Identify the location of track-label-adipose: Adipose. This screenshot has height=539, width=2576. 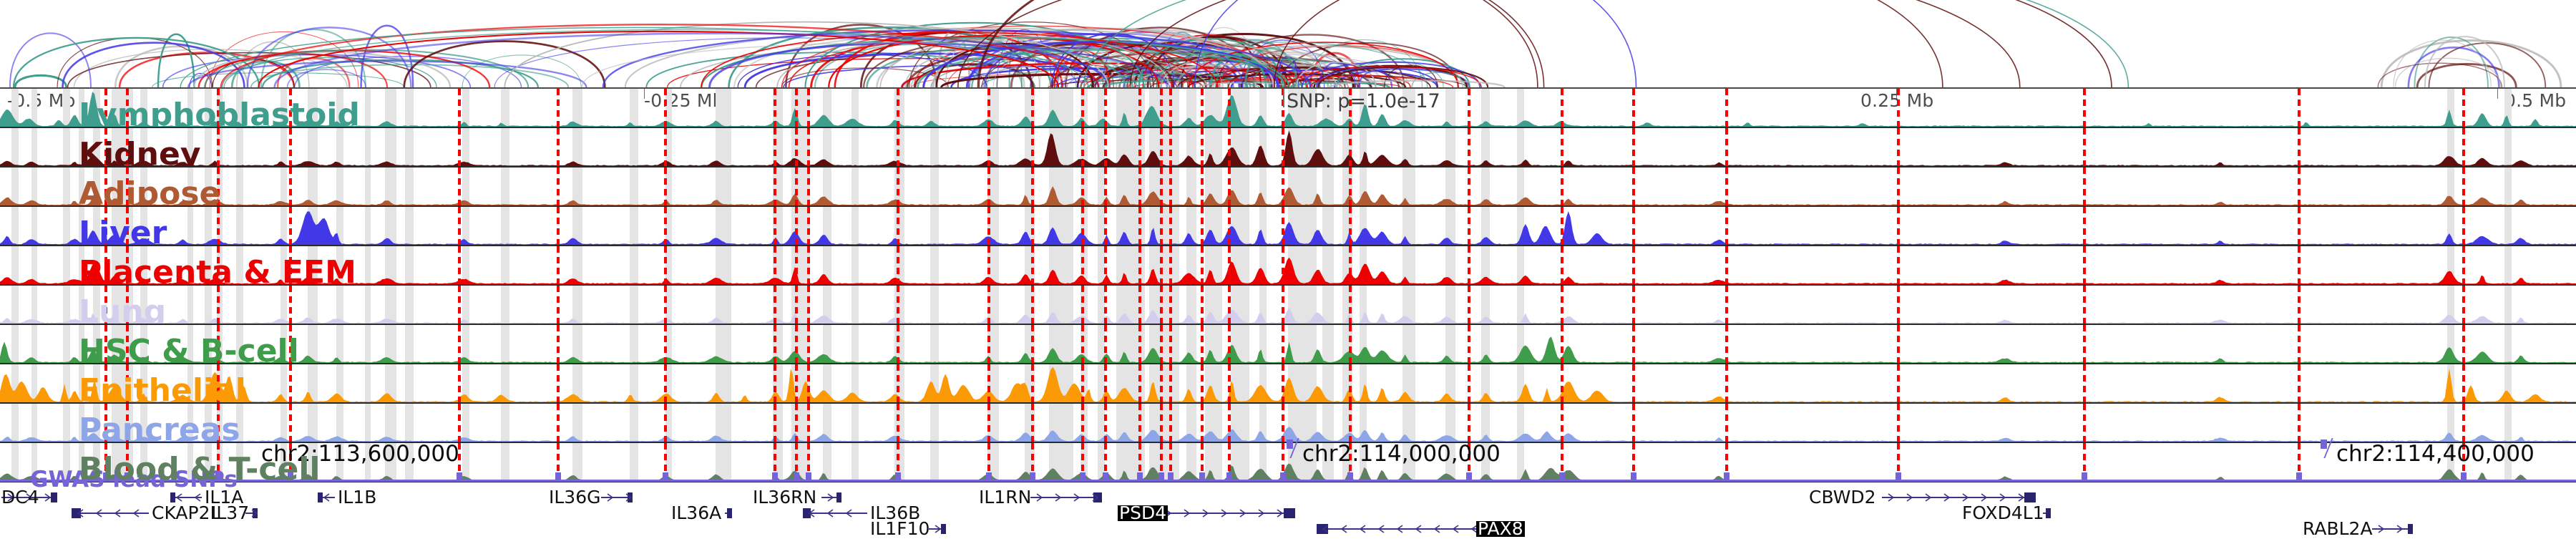
(150, 191).